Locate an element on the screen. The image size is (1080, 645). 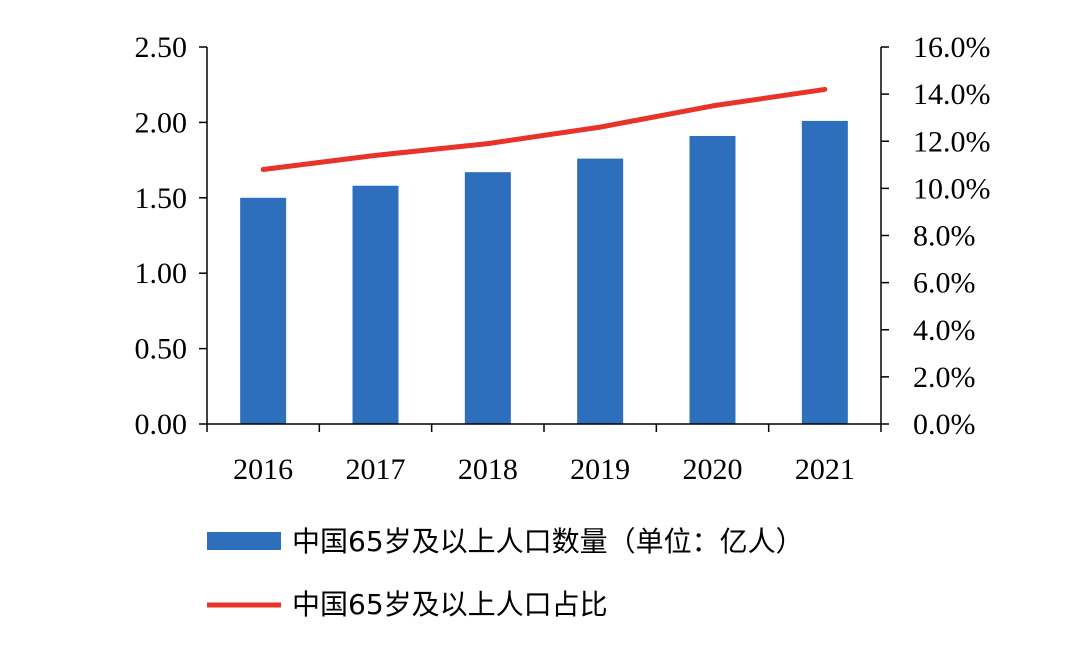
y-right-tick-label: 14.0% is located at coordinates (952, 94).